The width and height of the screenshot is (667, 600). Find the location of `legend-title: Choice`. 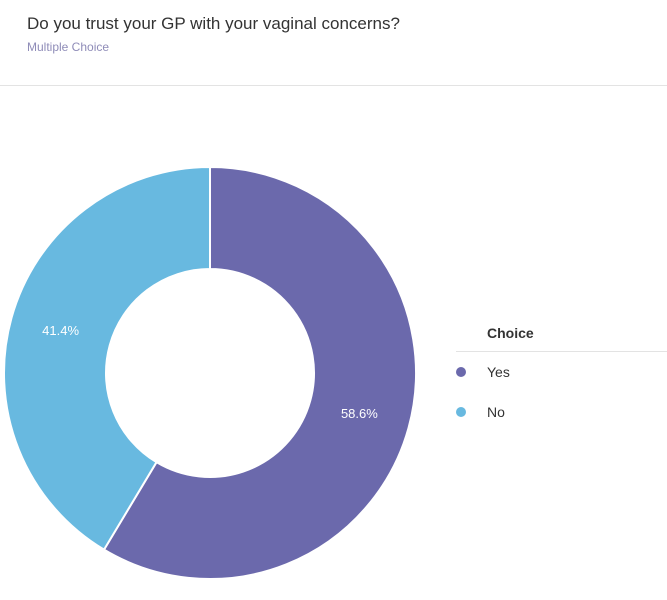

legend-title: Choice is located at coordinates (561, 335).